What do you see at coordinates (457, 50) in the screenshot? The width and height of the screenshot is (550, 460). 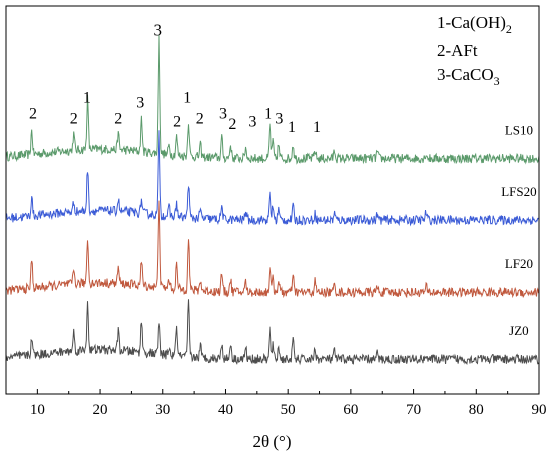 I see `legend-entry-aft: 2-AFt` at bounding box center [457, 50].